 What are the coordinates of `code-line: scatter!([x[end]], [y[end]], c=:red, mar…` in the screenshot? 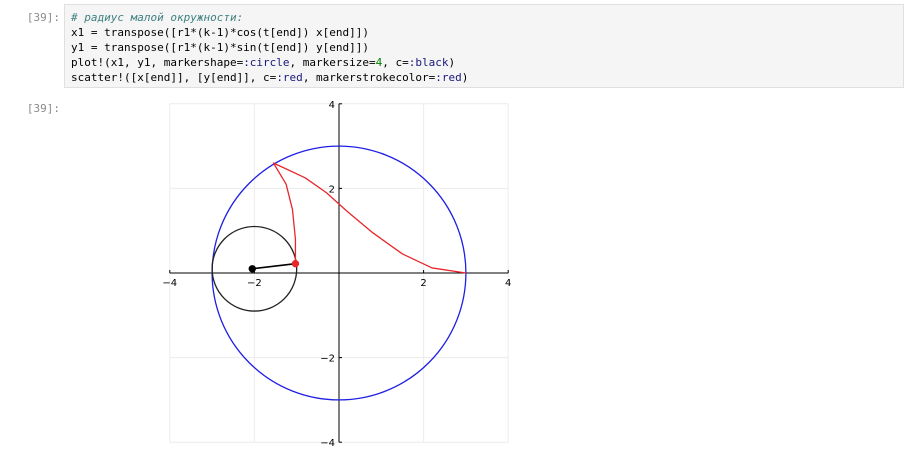 It's located at (484, 77).